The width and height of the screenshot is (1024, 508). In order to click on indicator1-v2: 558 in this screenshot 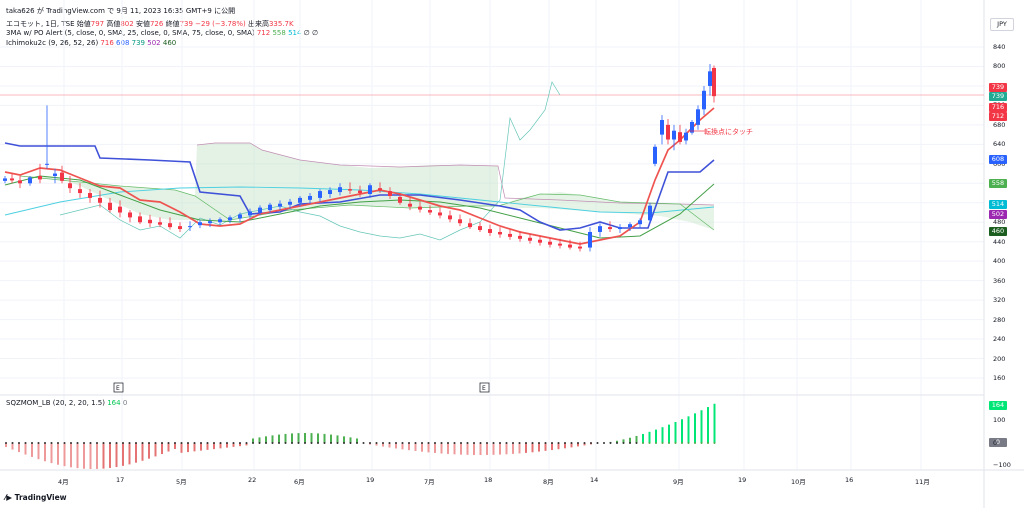, I will do `click(279, 33)`.